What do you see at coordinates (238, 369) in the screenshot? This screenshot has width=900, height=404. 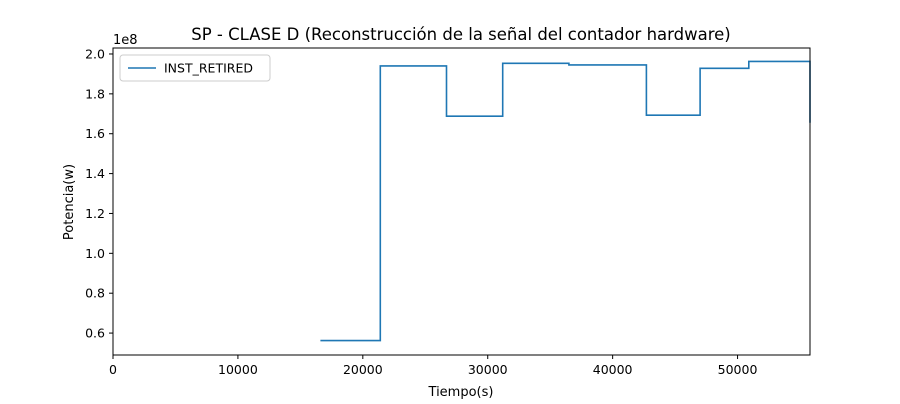 I see `x-tick-label: 10000` at bounding box center [238, 369].